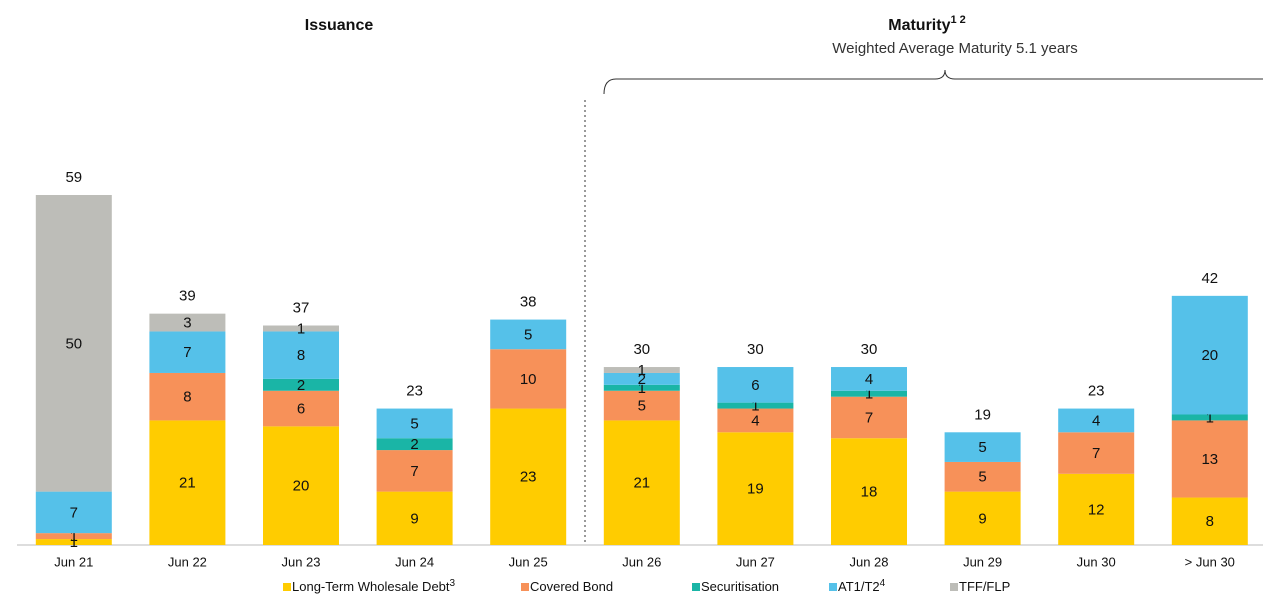 This screenshot has height=596, width=1263. What do you see at coordinates (1210, 561) in the screenshot?
I see `x-tick-label: > Jun 30` at bounding box center [1210, 561].